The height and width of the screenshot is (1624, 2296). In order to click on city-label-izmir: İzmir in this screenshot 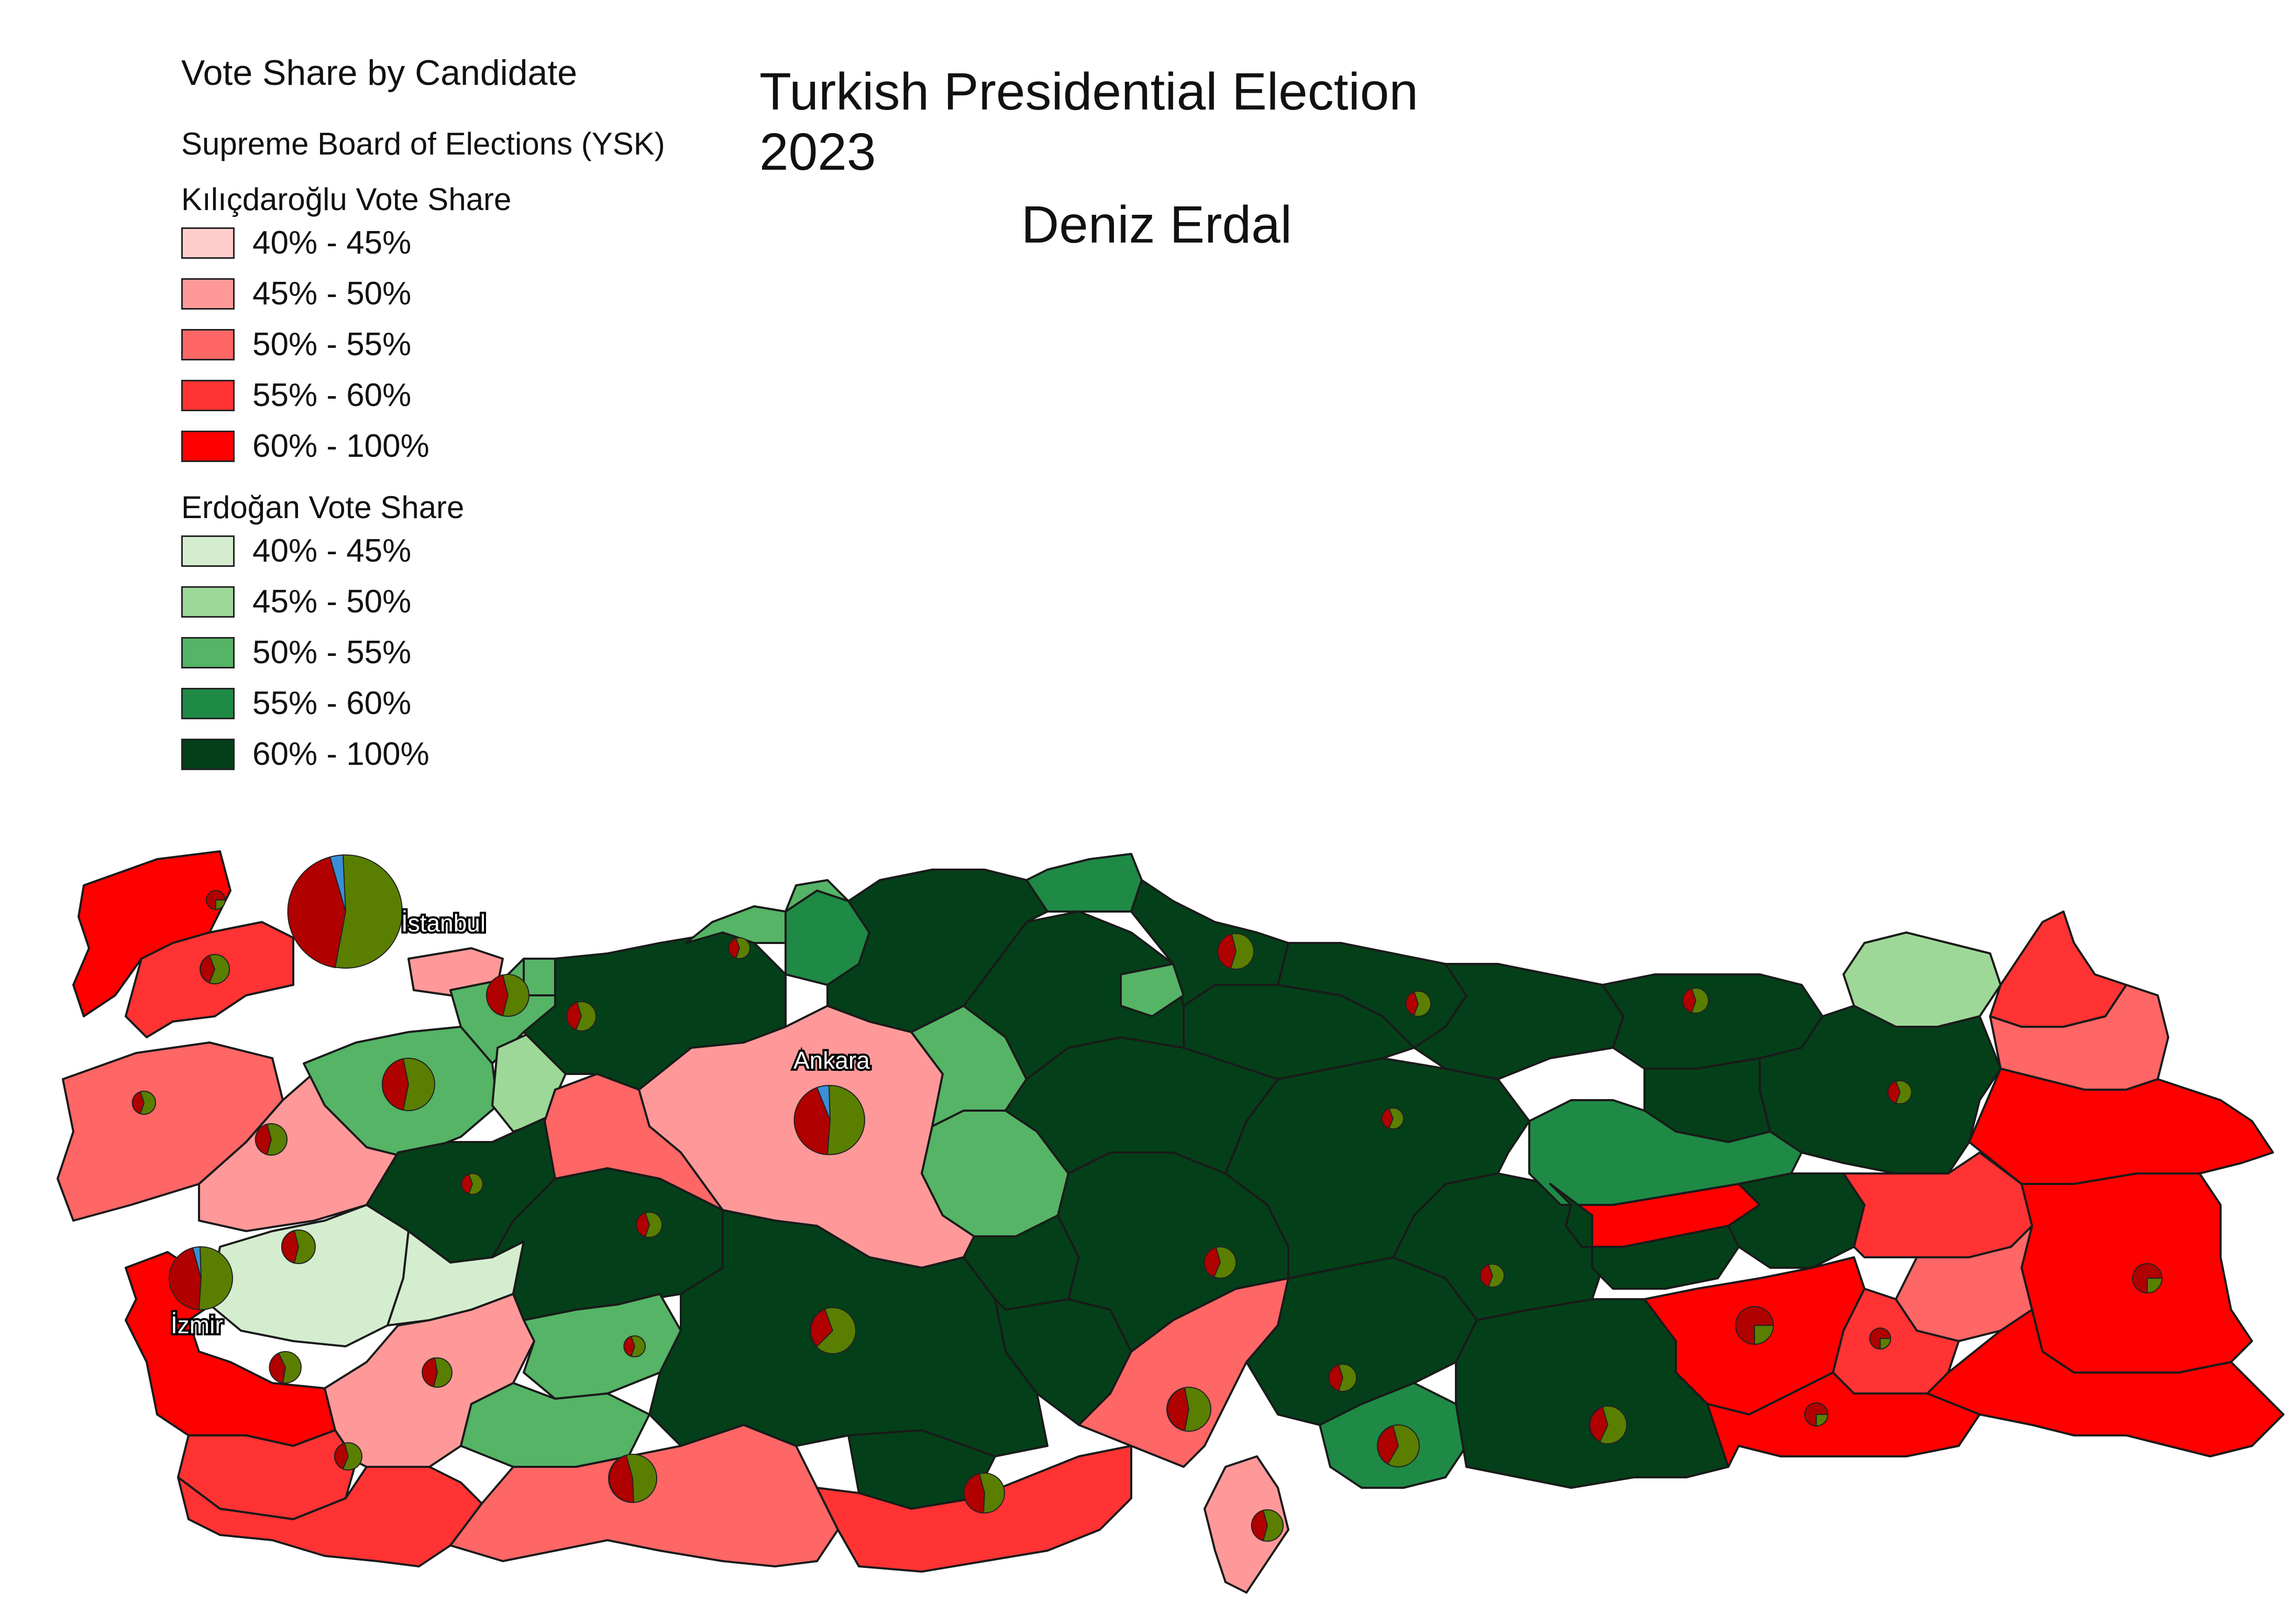, I will do `click(197, 1325)`.